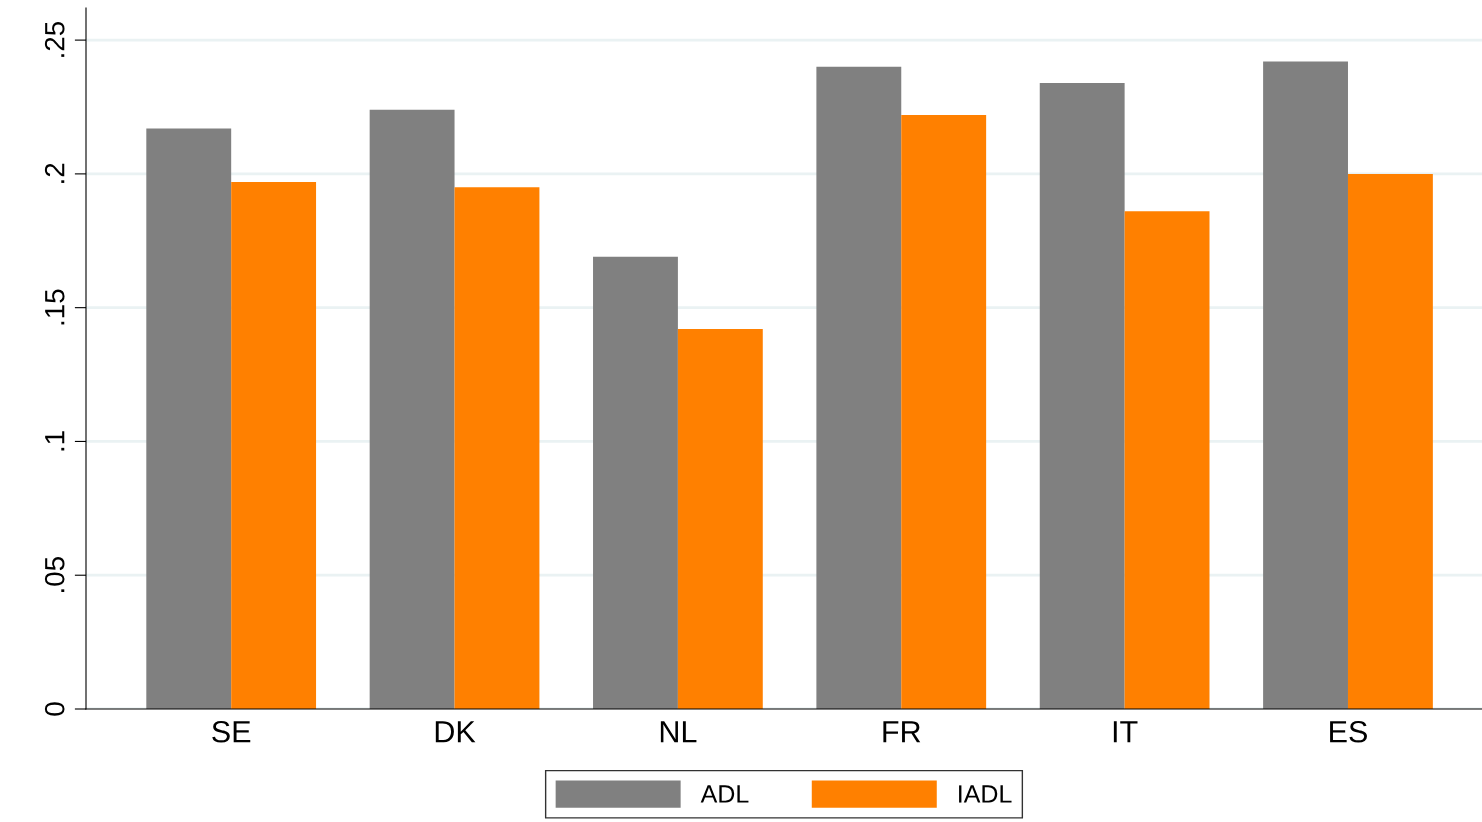 The width and height of the screenshot is (1482, 822). What do you see at coordinates (724, 794) in the screenshot?
I see `legend-label: ADL` at bounding box center [724, 794].